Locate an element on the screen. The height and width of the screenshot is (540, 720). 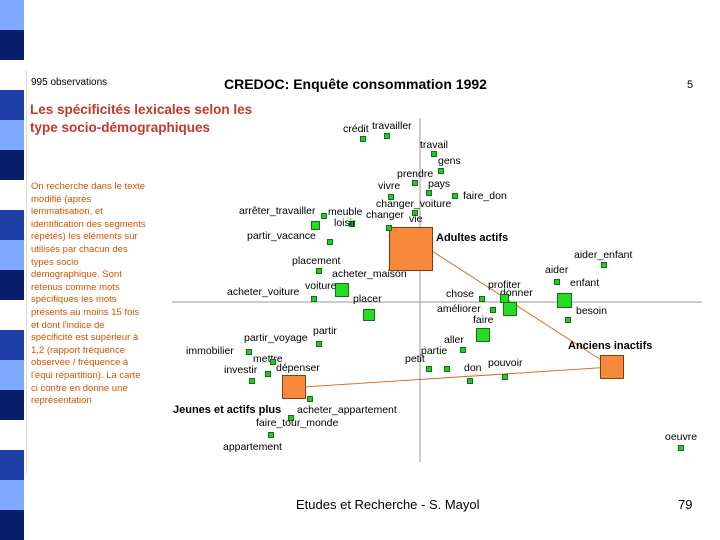
word-label: arrêter_travailler is located at coordinates (277, 211).